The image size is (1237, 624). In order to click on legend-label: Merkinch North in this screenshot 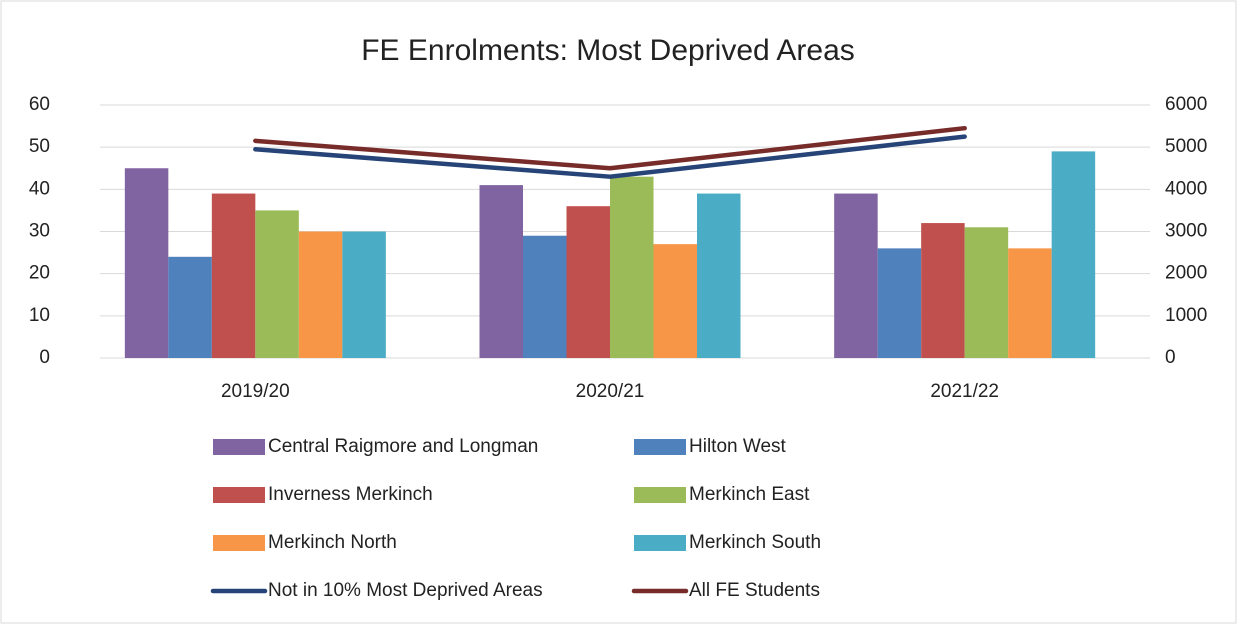, I will do `click(332, 542)`.